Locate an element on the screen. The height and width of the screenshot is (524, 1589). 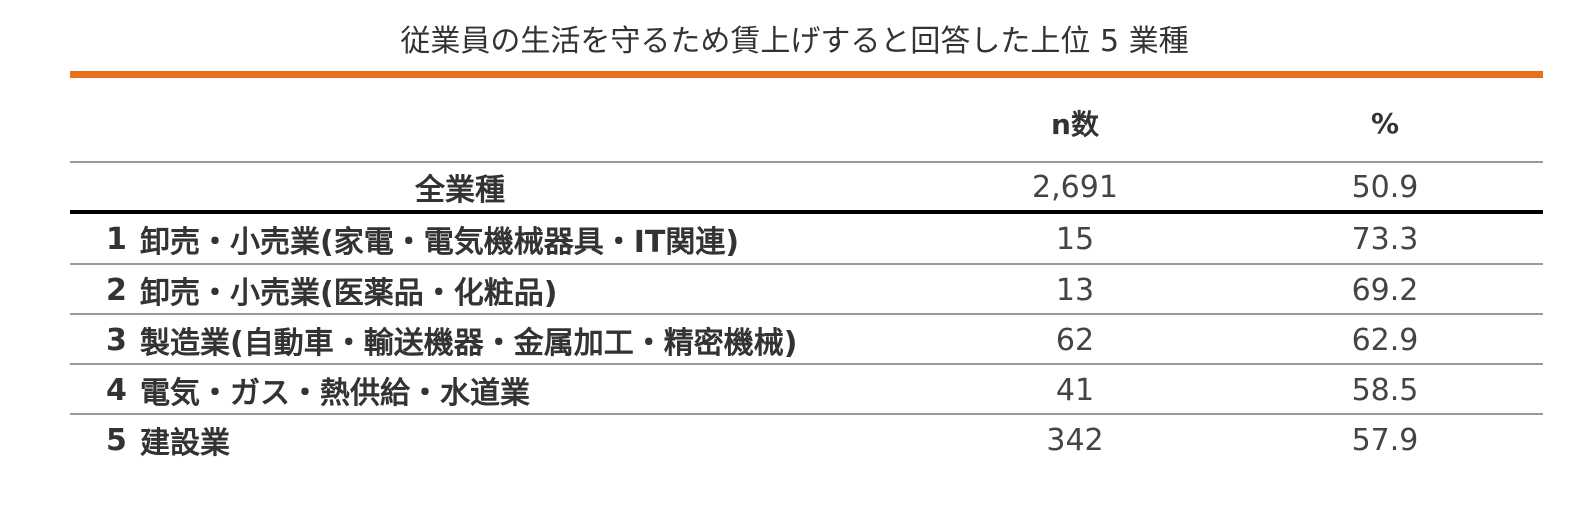
table-header-row: n数 % is located at coordinates (806, 123).